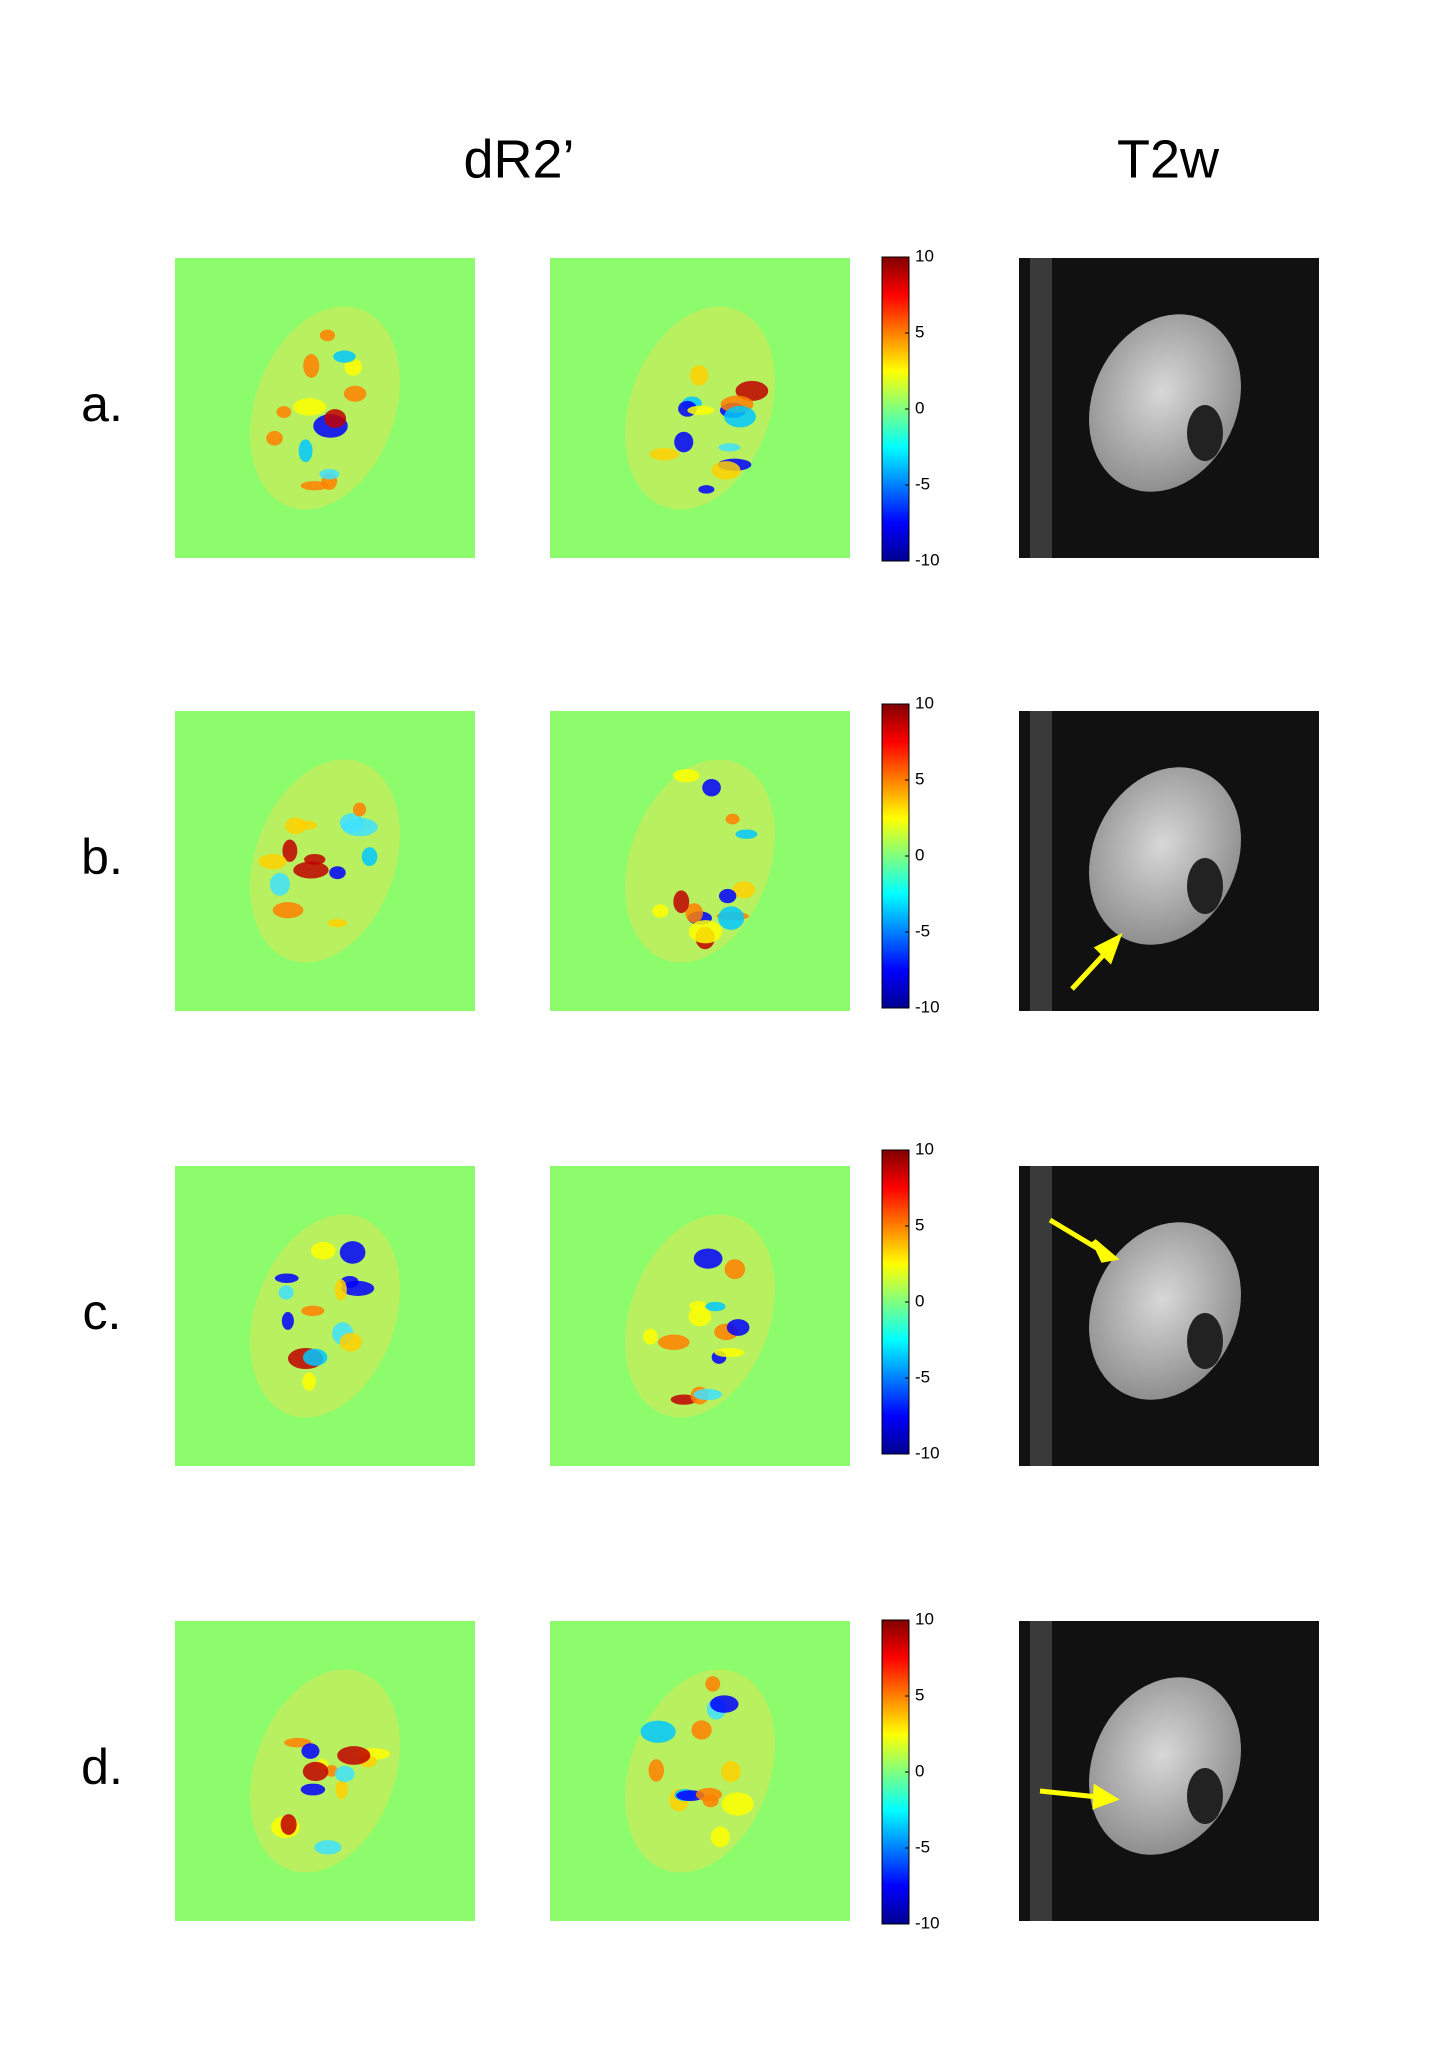  Describe the element at coordinates (1041, 861) in the screenshot. I see `t2w-structure` at that location.